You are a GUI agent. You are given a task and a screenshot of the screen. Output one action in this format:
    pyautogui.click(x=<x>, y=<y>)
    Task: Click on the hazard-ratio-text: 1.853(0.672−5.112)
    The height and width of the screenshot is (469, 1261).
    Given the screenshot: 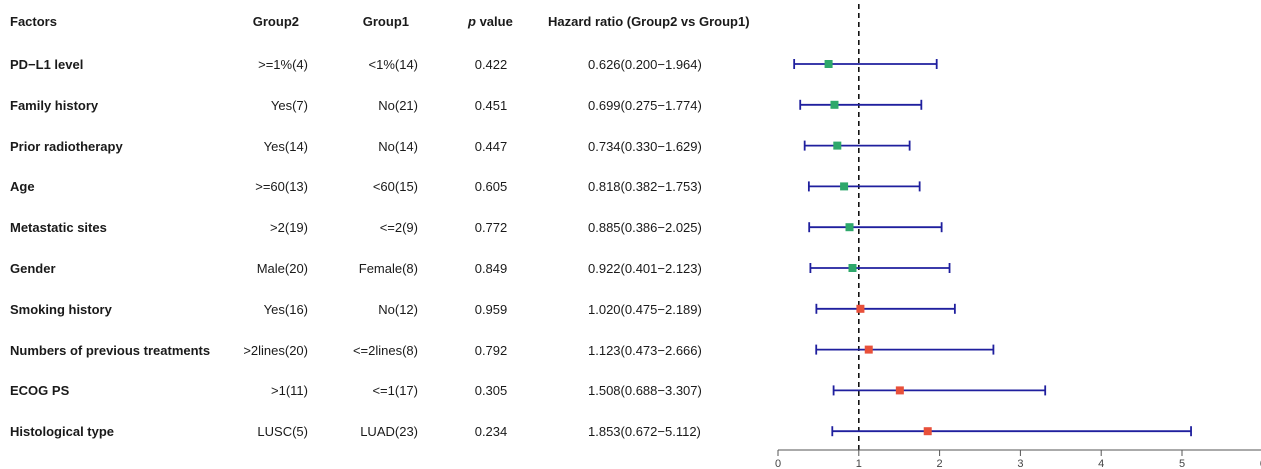 What is the action you would take?
    pyautogui.click(x=644, y=432)
    